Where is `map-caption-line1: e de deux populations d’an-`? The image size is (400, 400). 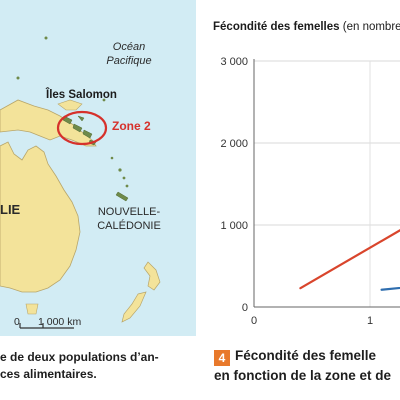 map-caption-line1: e de deux populations d’an- is located at coordinates (79, 357).